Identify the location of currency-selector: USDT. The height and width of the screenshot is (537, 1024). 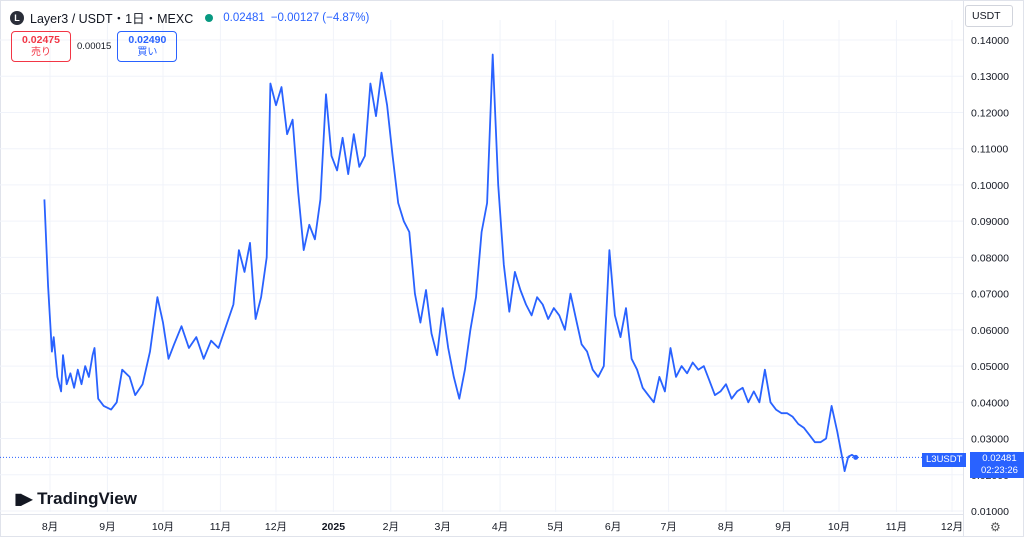
(989, 16).